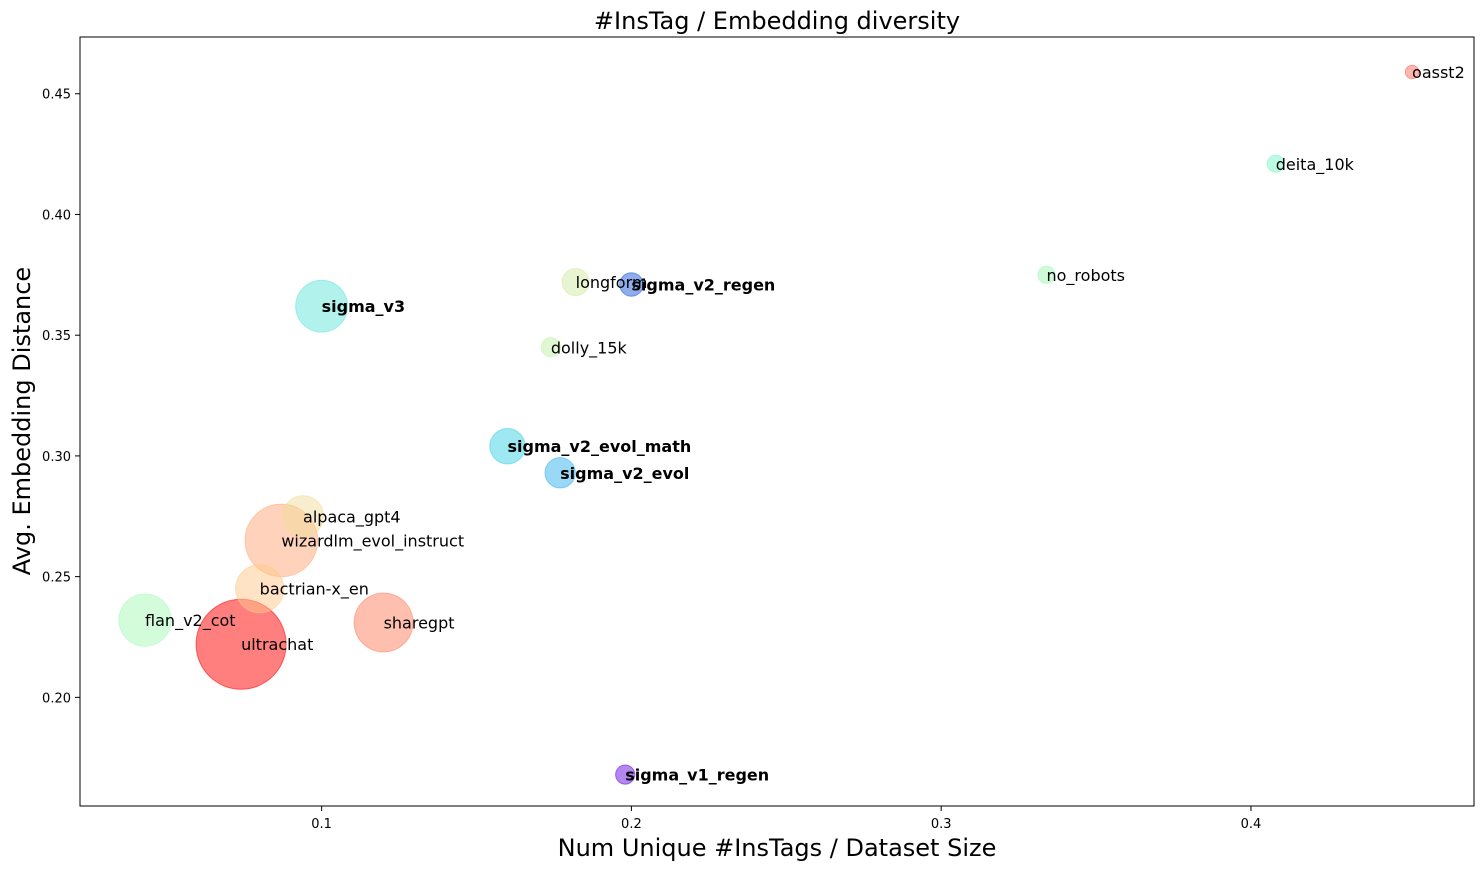 Image resolution: width=1484 pixels, height=870 pixels. What do you see at coordinates (697, 775) in the screenshot?
I see `point-label-sigma-v1-regen: sigma_v1_regen` at bounding box center [697, 775].